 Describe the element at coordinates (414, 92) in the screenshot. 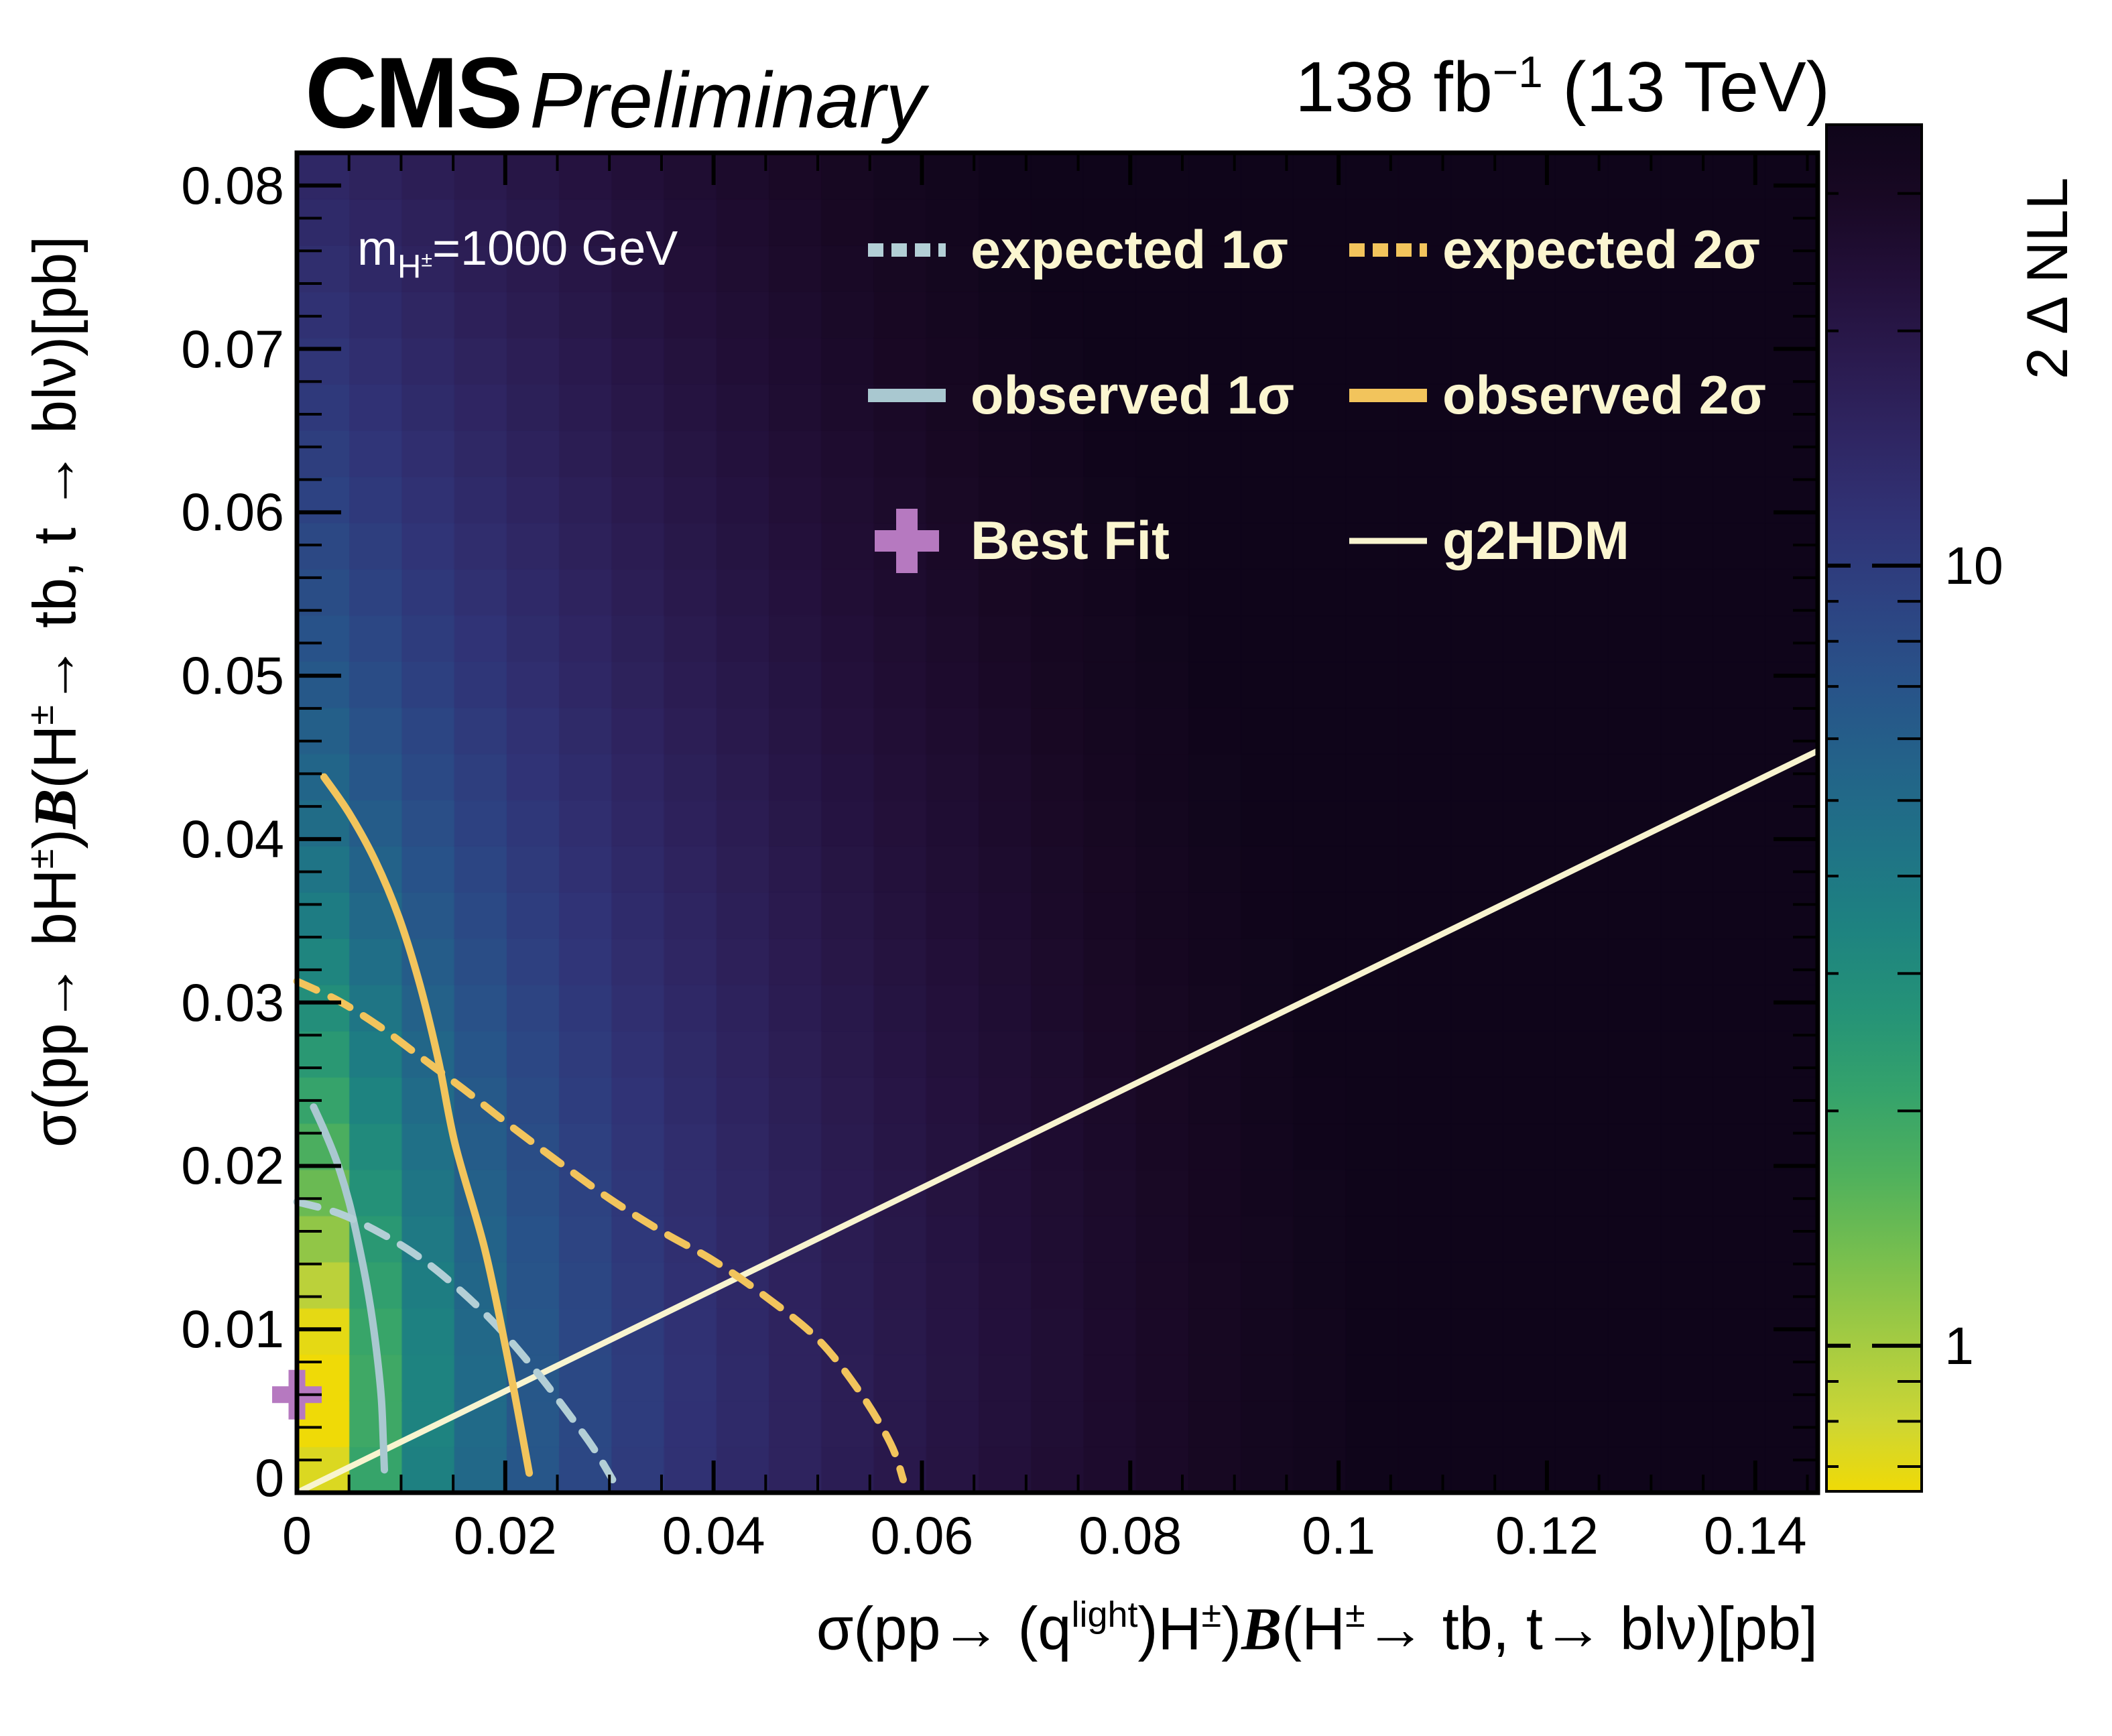

I see `cms-logo-text: CMS` at that location.